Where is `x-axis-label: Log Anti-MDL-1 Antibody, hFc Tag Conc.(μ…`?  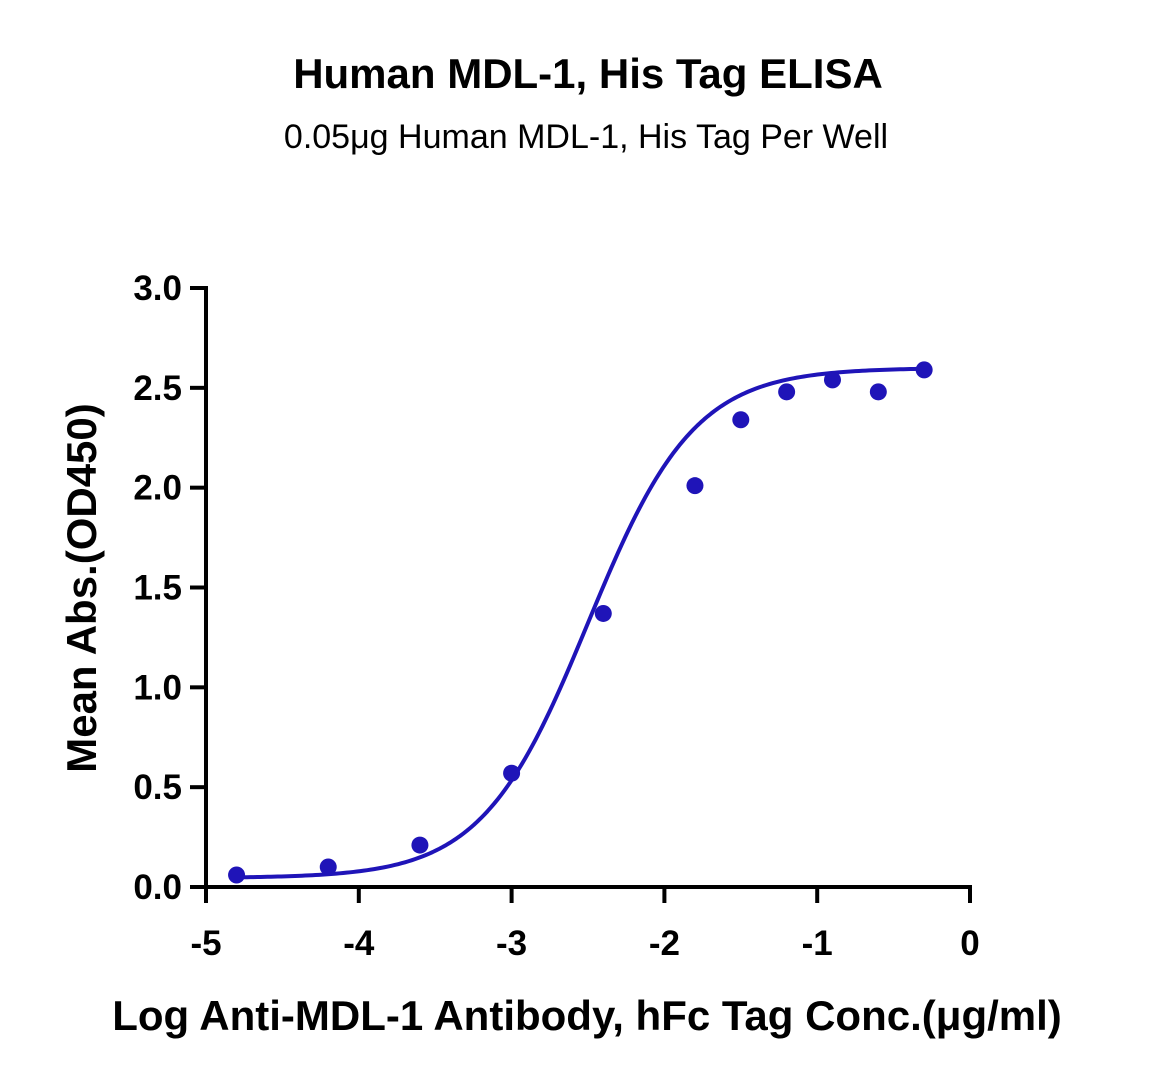 x-axis-label: Log Anti-MDL-1 Antibody, hFc Tag Conc.(μ… is located at coordinates (587, 1015).